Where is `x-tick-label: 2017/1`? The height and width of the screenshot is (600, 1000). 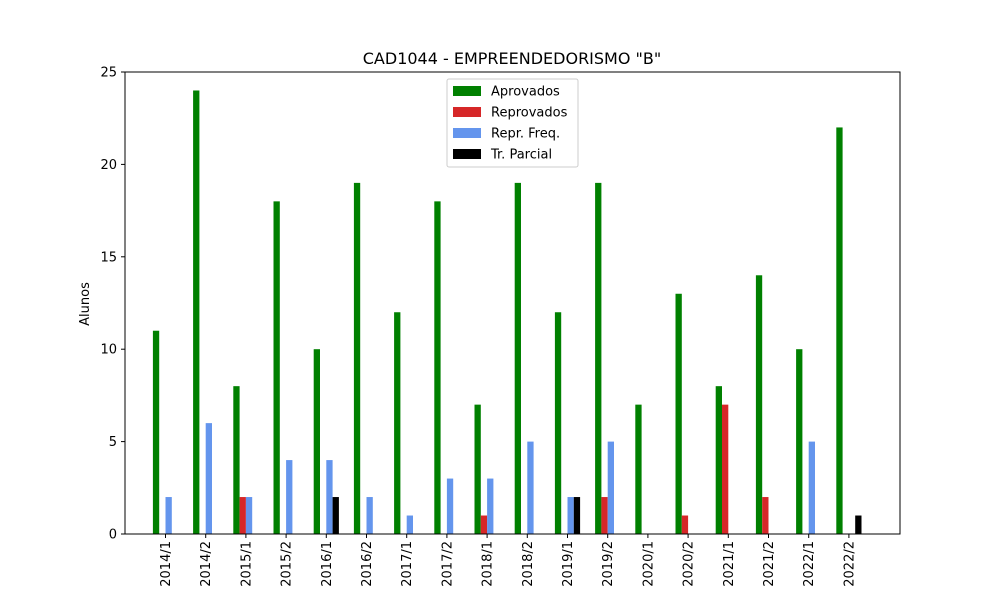
x-tick-label: 2017/1 is located at coordinates (407, 564).